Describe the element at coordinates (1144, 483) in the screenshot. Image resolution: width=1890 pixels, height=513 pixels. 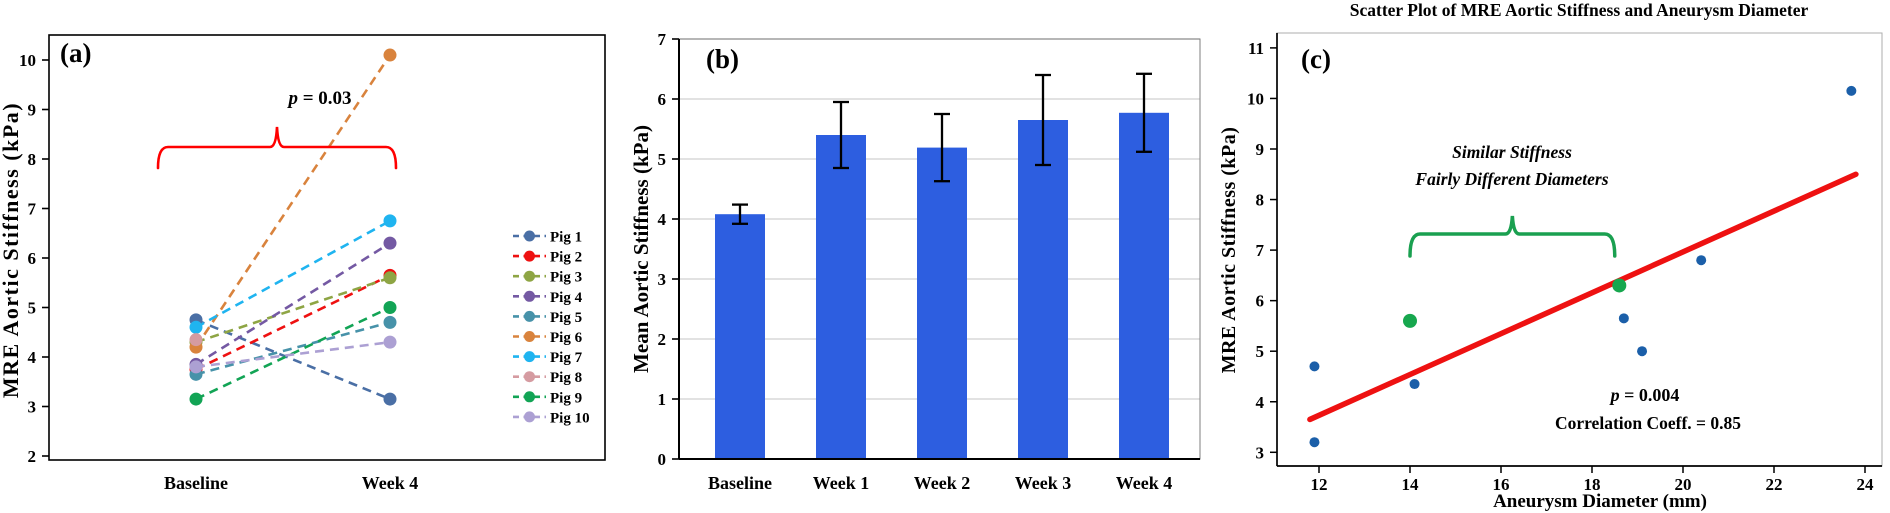
I see `x-category-label: Week 4` at that location.